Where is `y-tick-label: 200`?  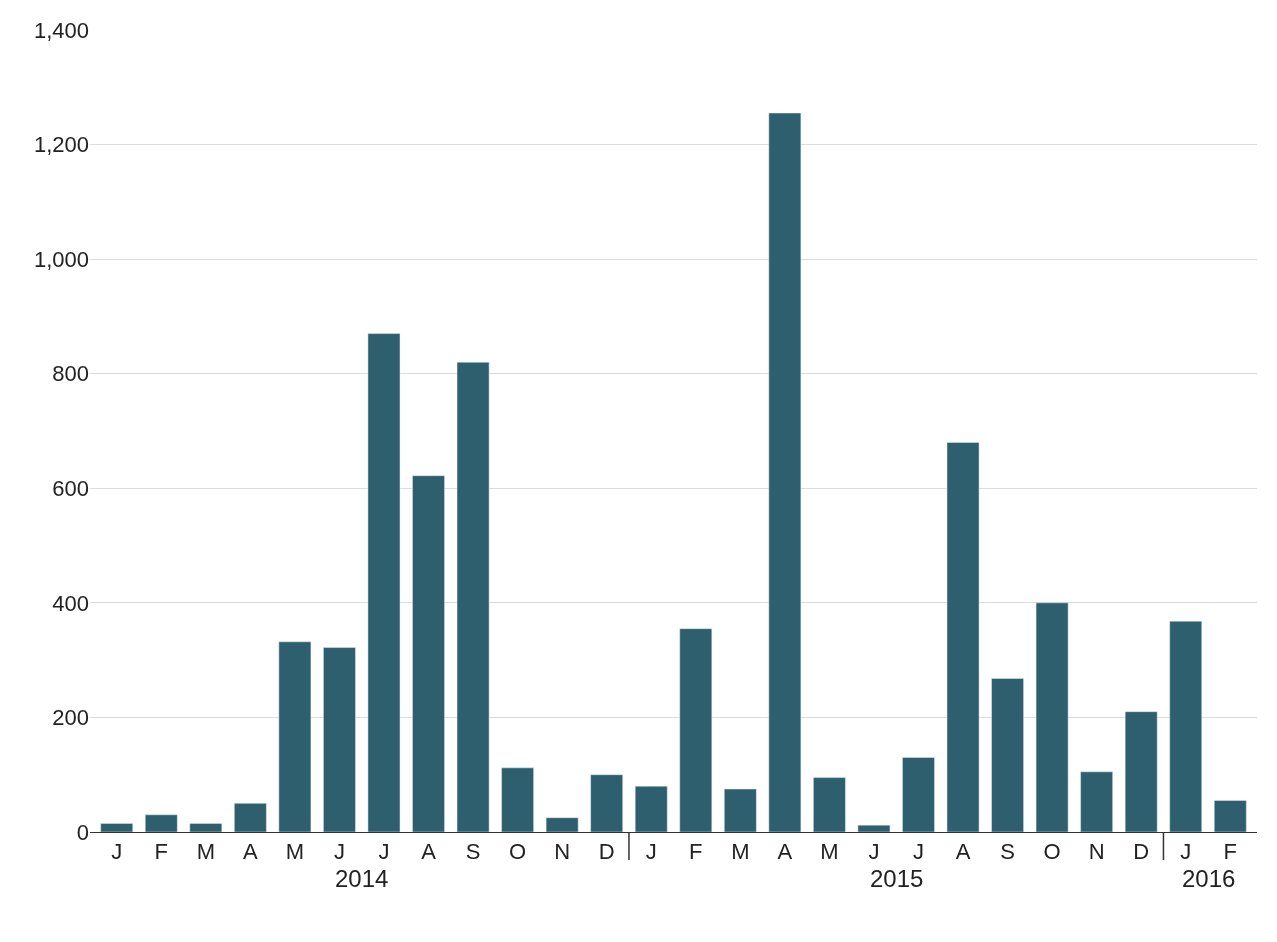 y-tick-label: 200 is located at coordinates (70, 718).